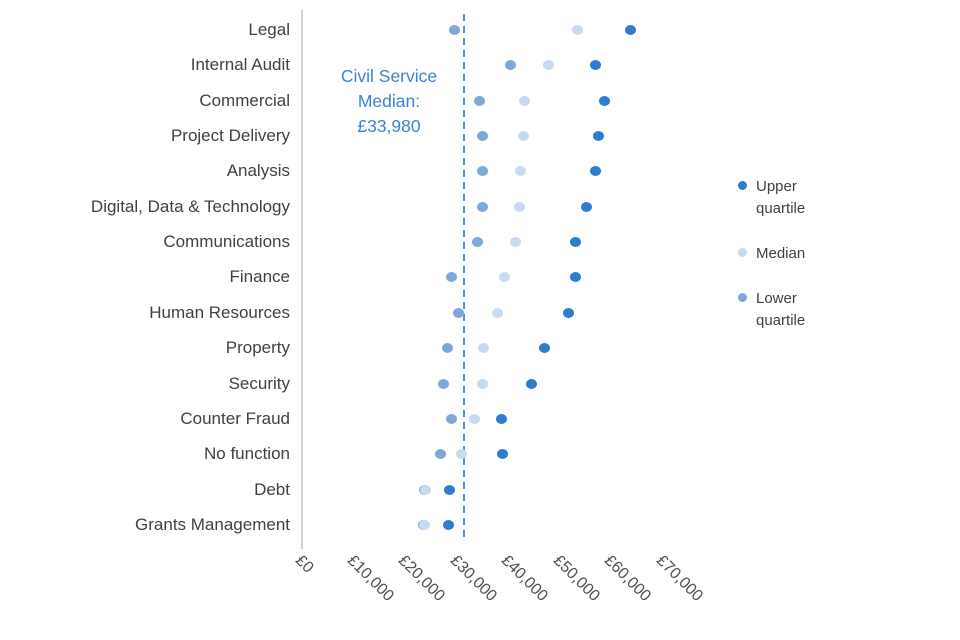 Image resolution: width=960 pixels, height=640 pixels. Describe the element at coordinates (524, 578) in the screenshot. I see `x-tick-label: £40,000` at that location.